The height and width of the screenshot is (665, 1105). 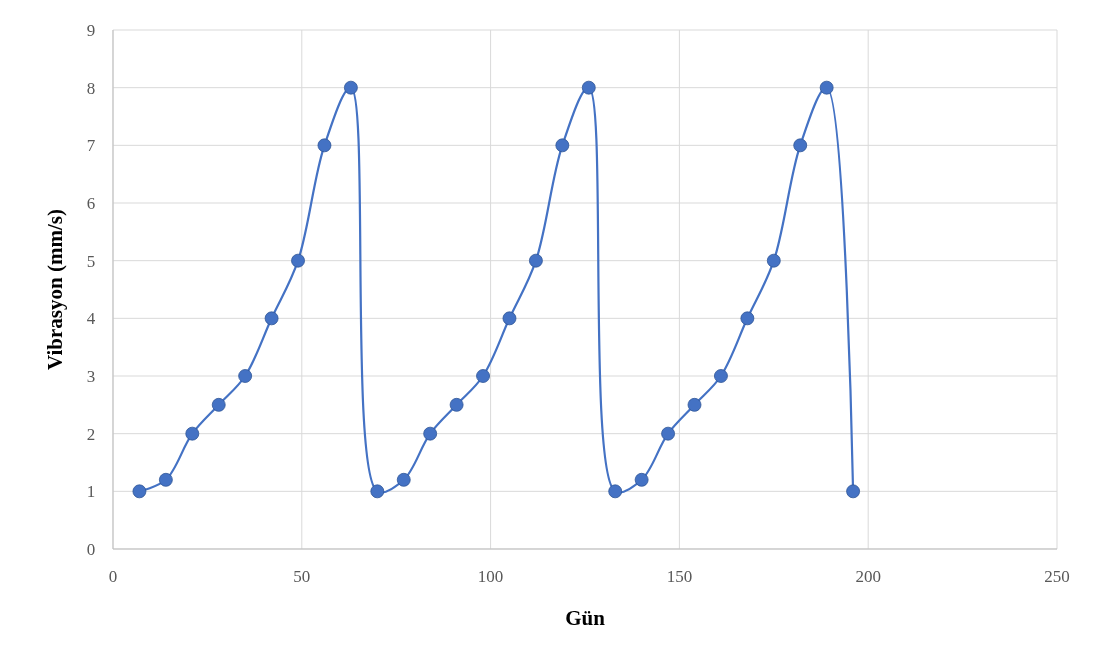 I want to click on y-tick-label: 8, so click(x=91, y=88).